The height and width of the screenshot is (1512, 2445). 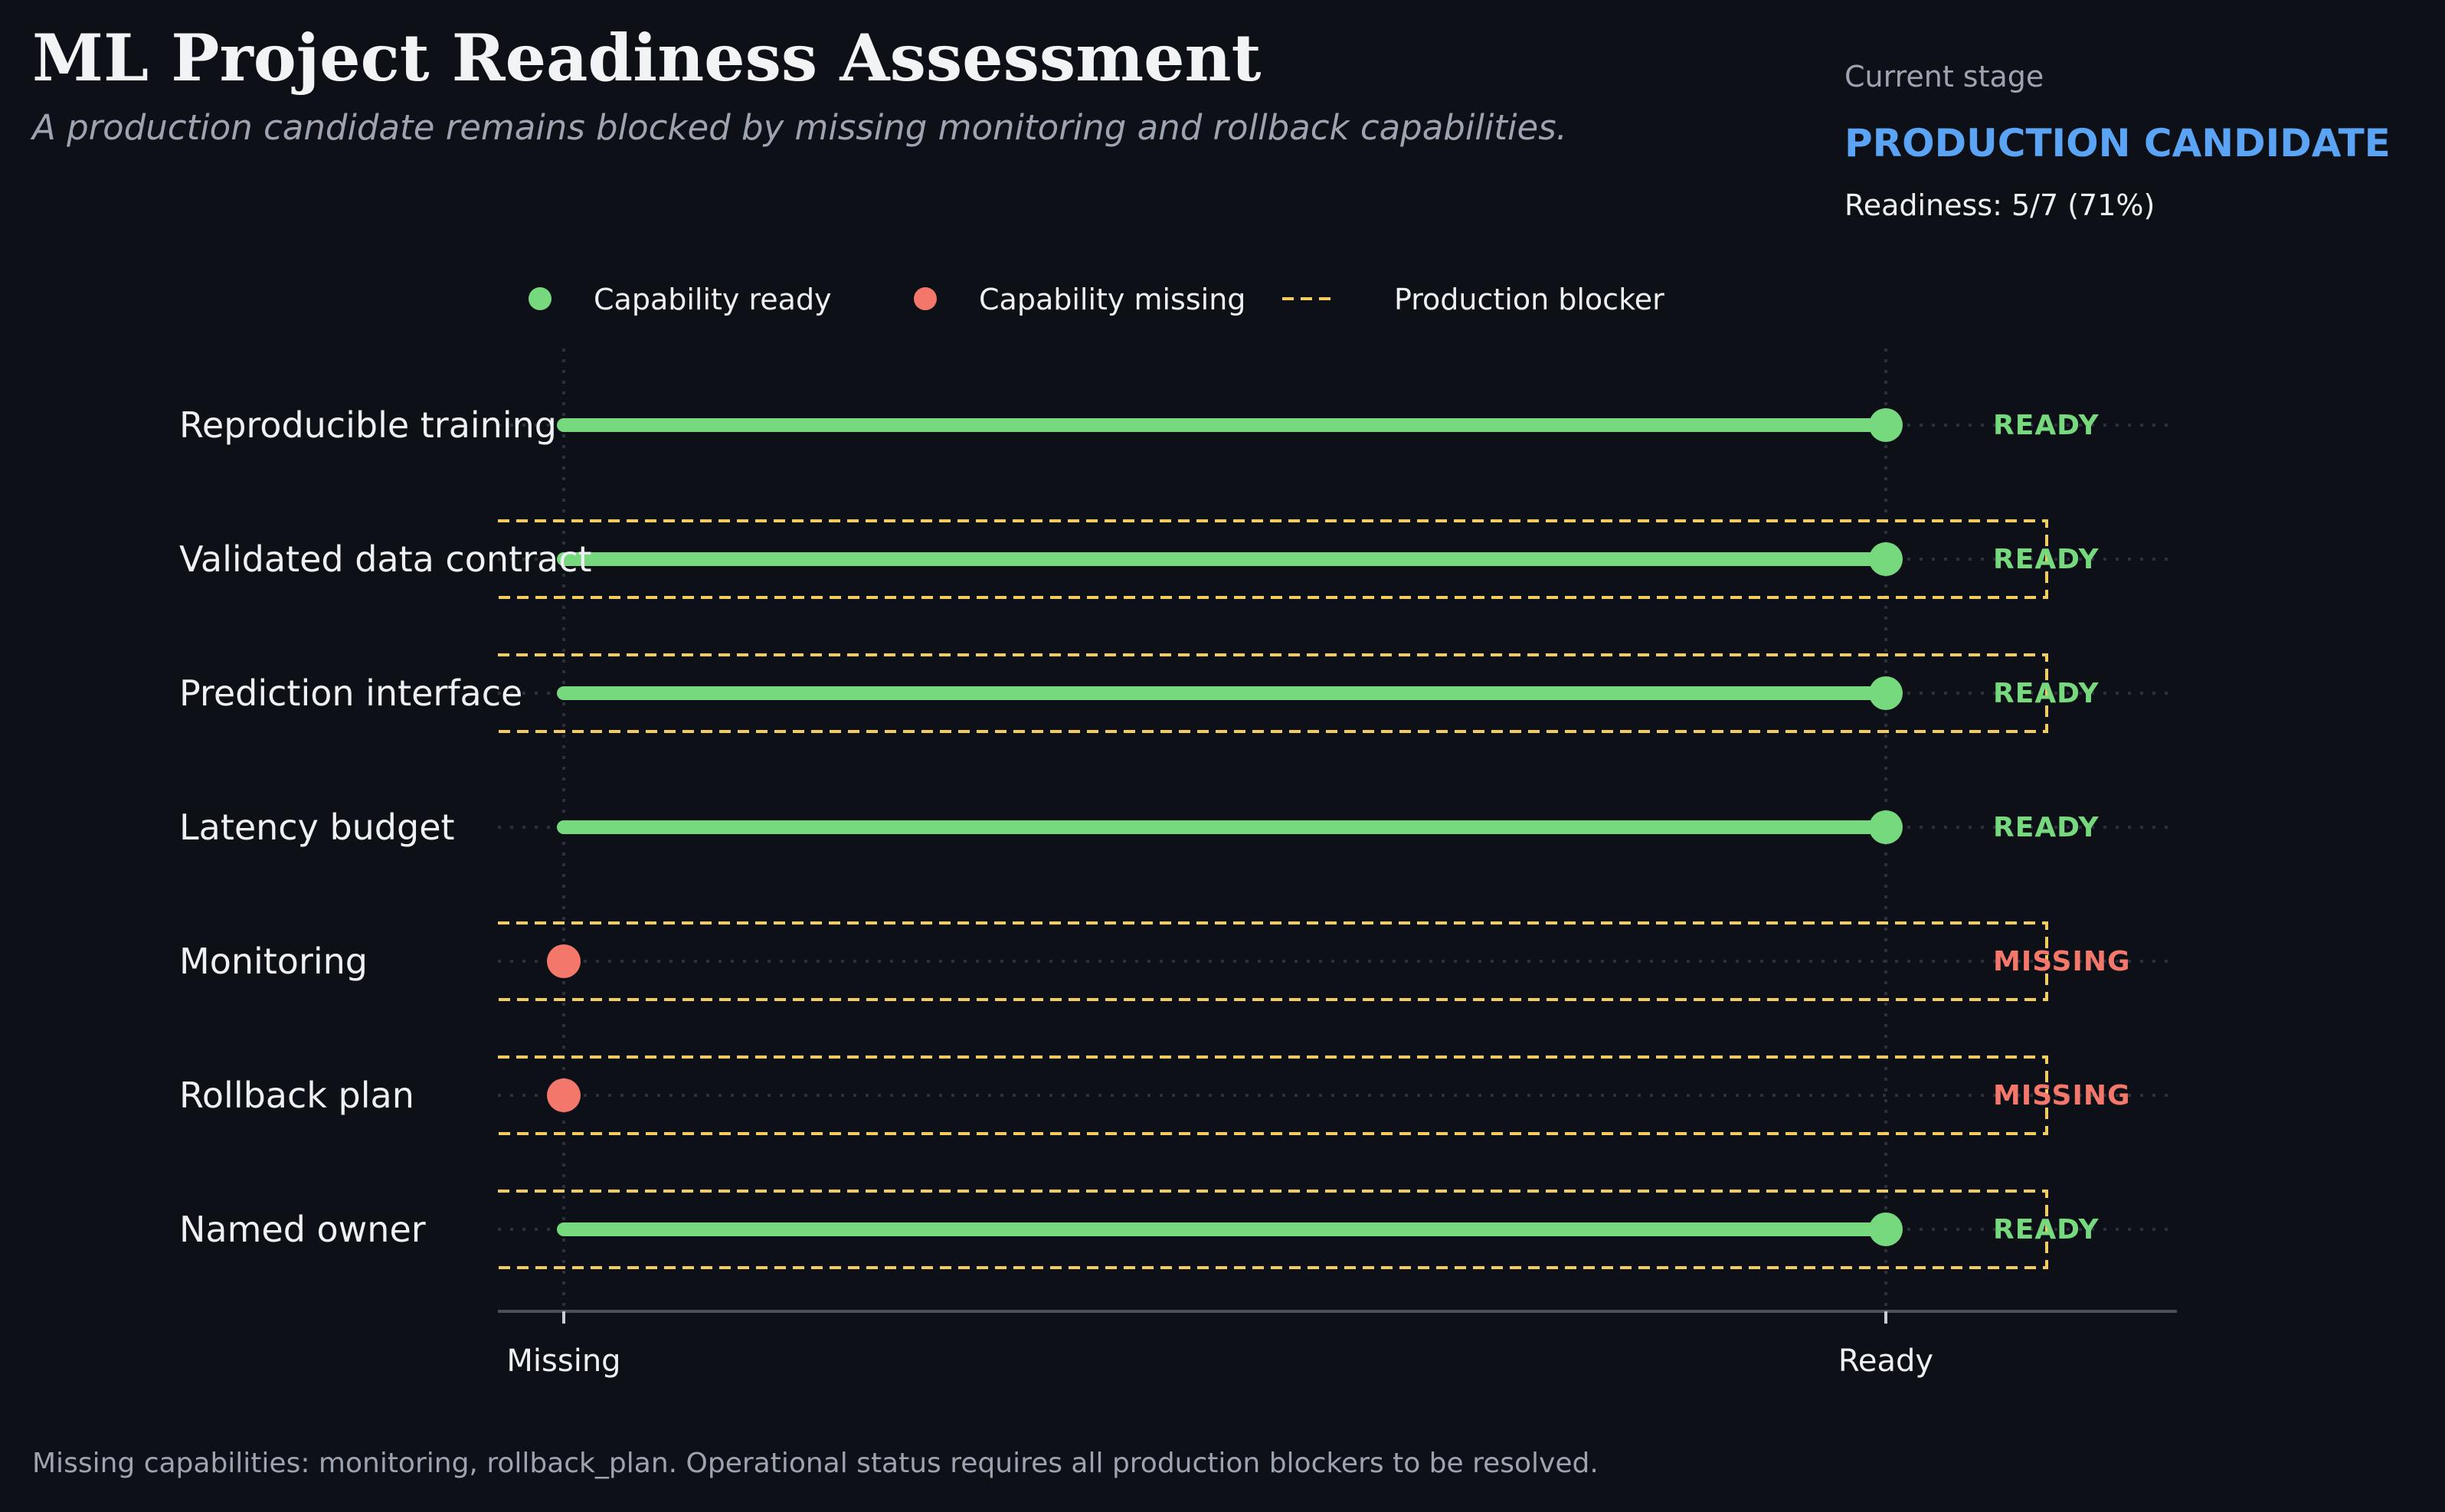 I want to click on chart-title: ML Project Readiness Assessment, so click(x=647, y=58).